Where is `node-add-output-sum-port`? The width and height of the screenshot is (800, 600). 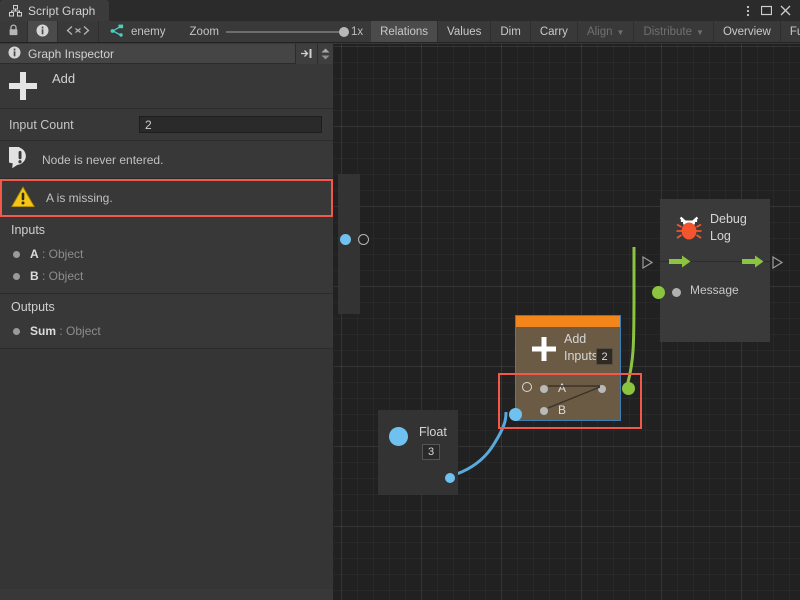
node-add-output-sum-port is located at coordinates (602, 389).